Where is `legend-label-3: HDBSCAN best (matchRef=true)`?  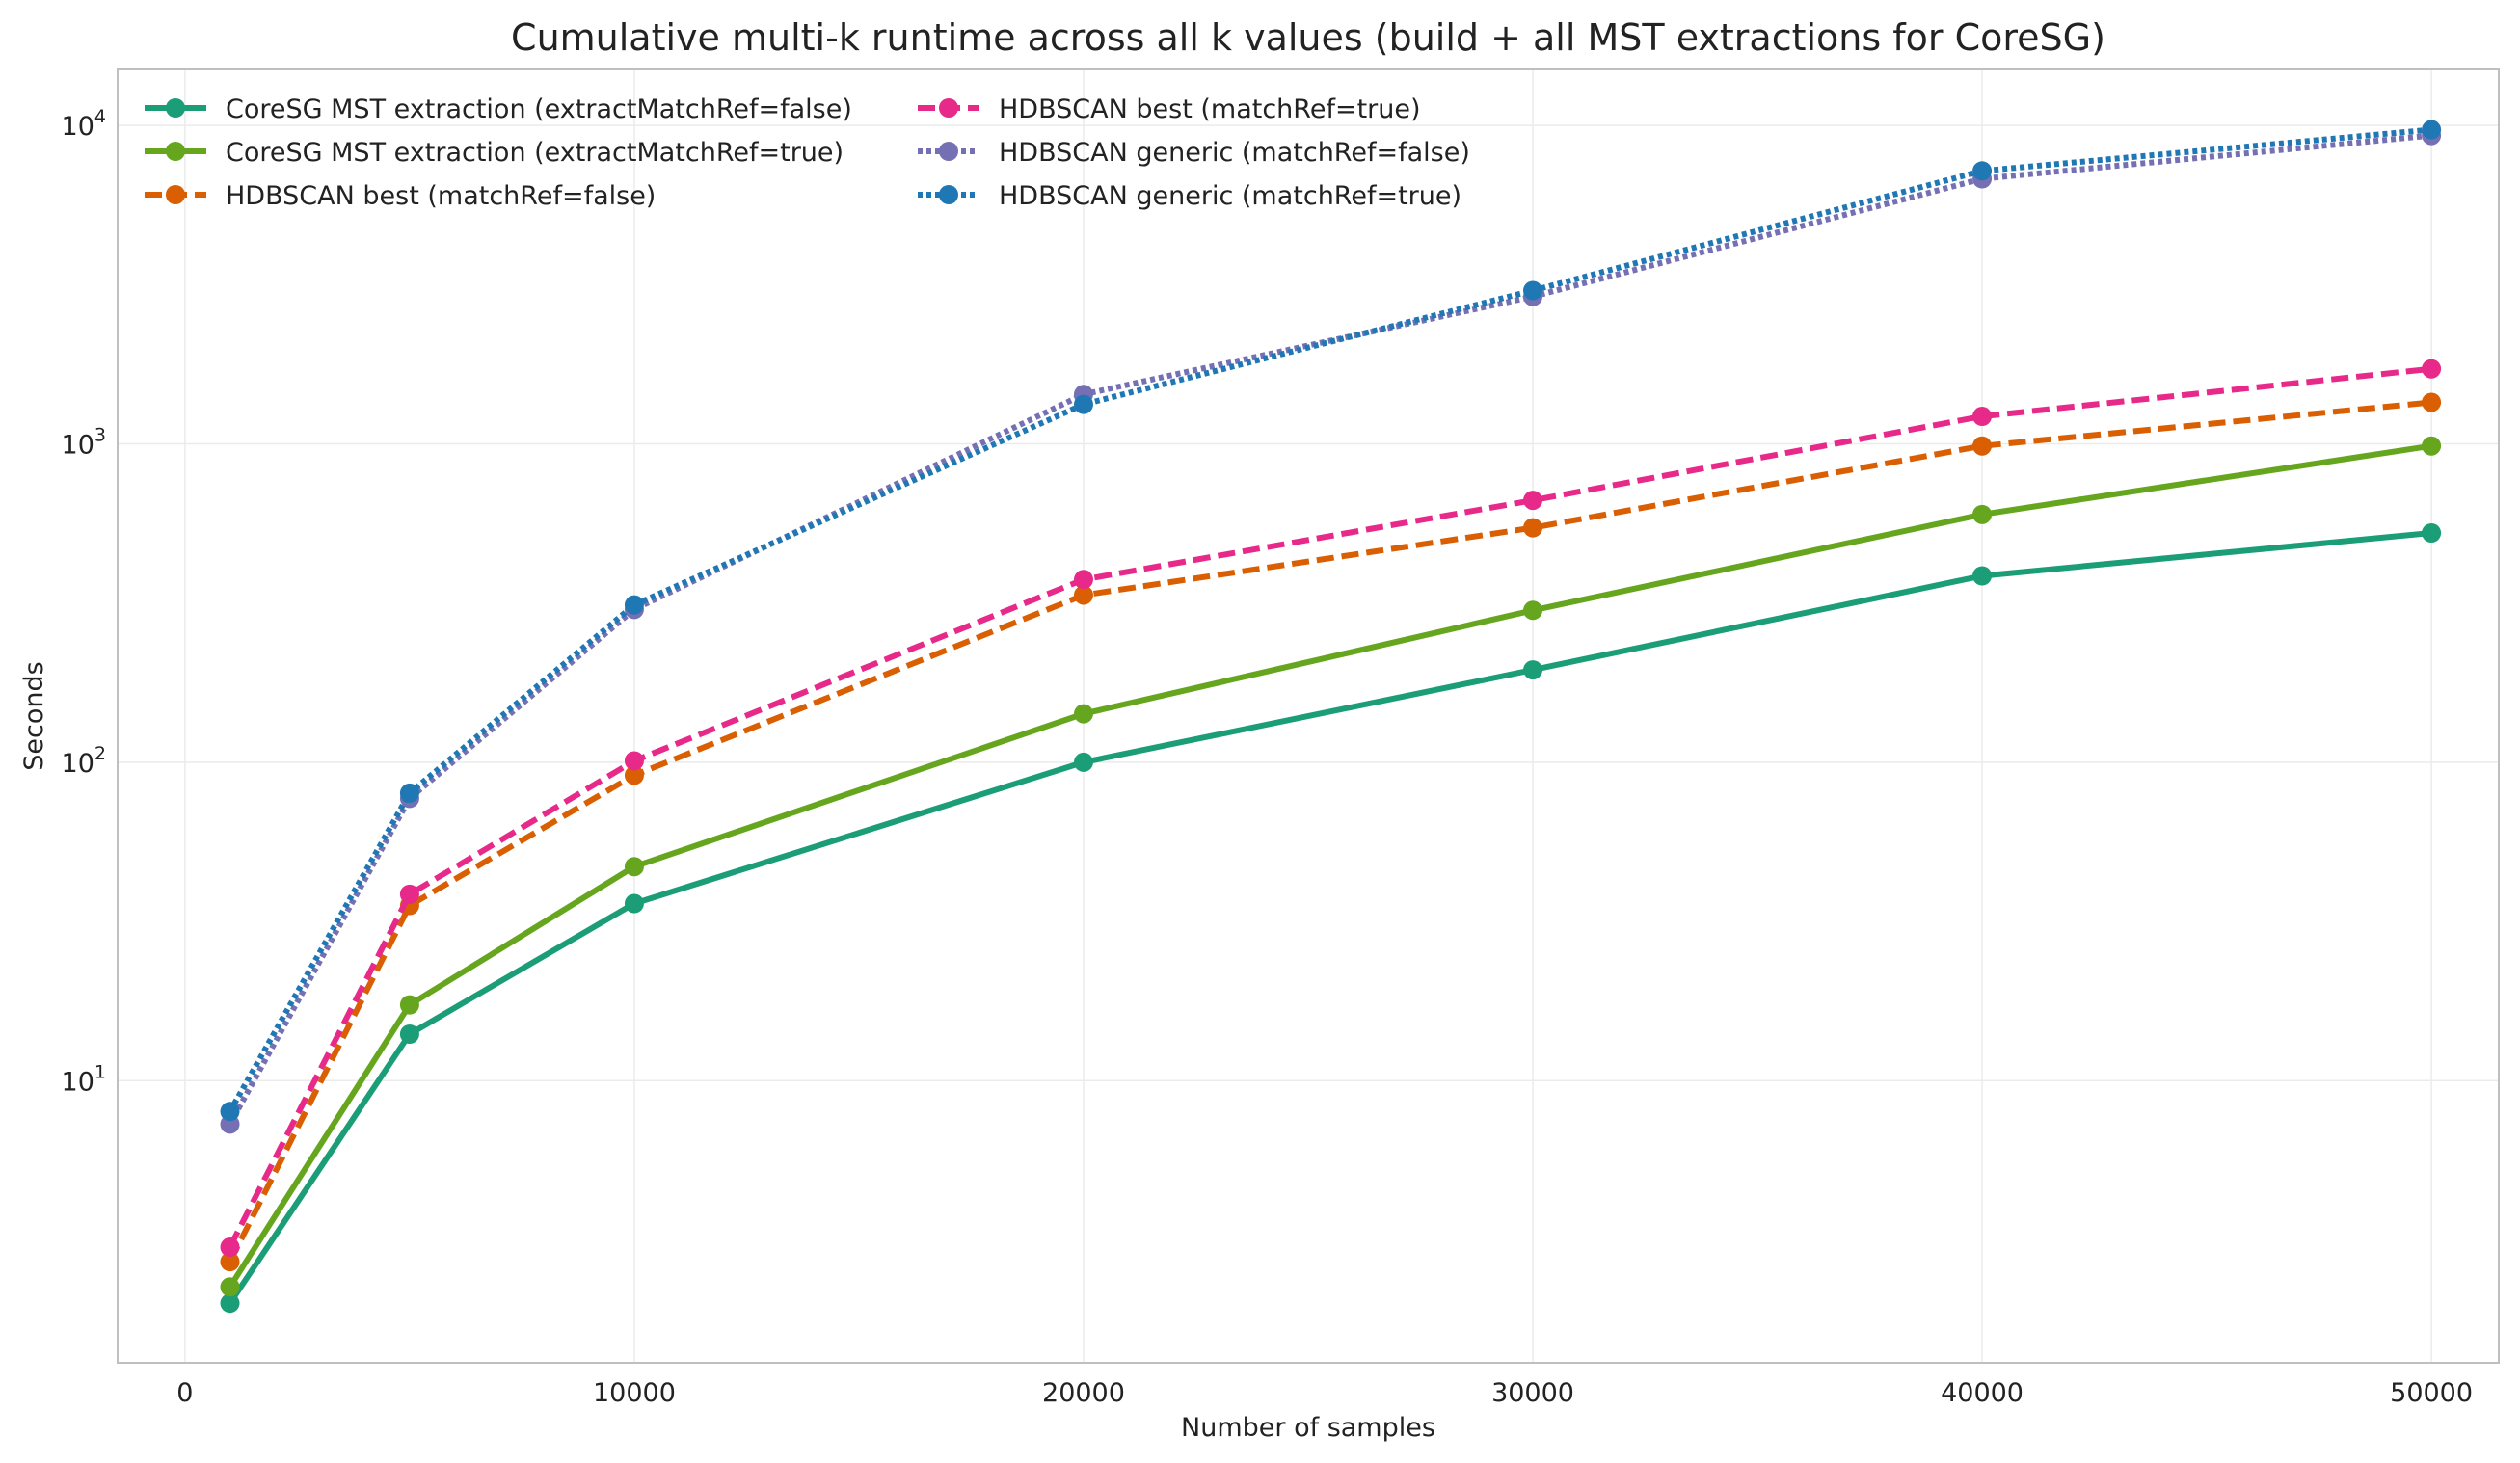
legend-label-3: HDBSCAN best (matchRef=true) is located at coordinates (1210, 109).